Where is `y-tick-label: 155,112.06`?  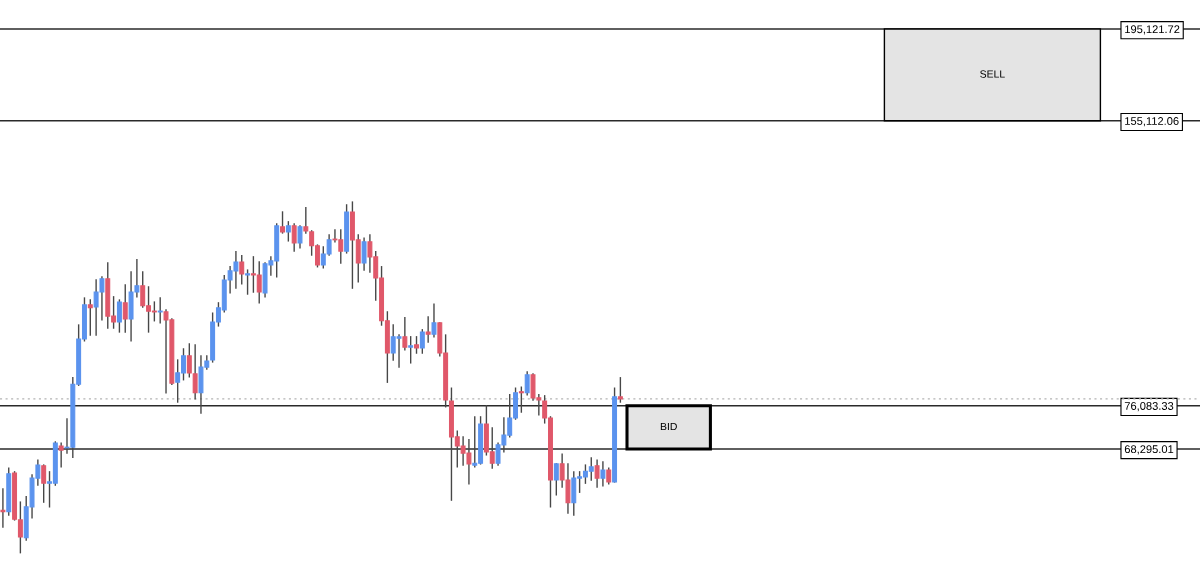
y-tick-label: 155,112.06 is located at coordinates (1152, 122).